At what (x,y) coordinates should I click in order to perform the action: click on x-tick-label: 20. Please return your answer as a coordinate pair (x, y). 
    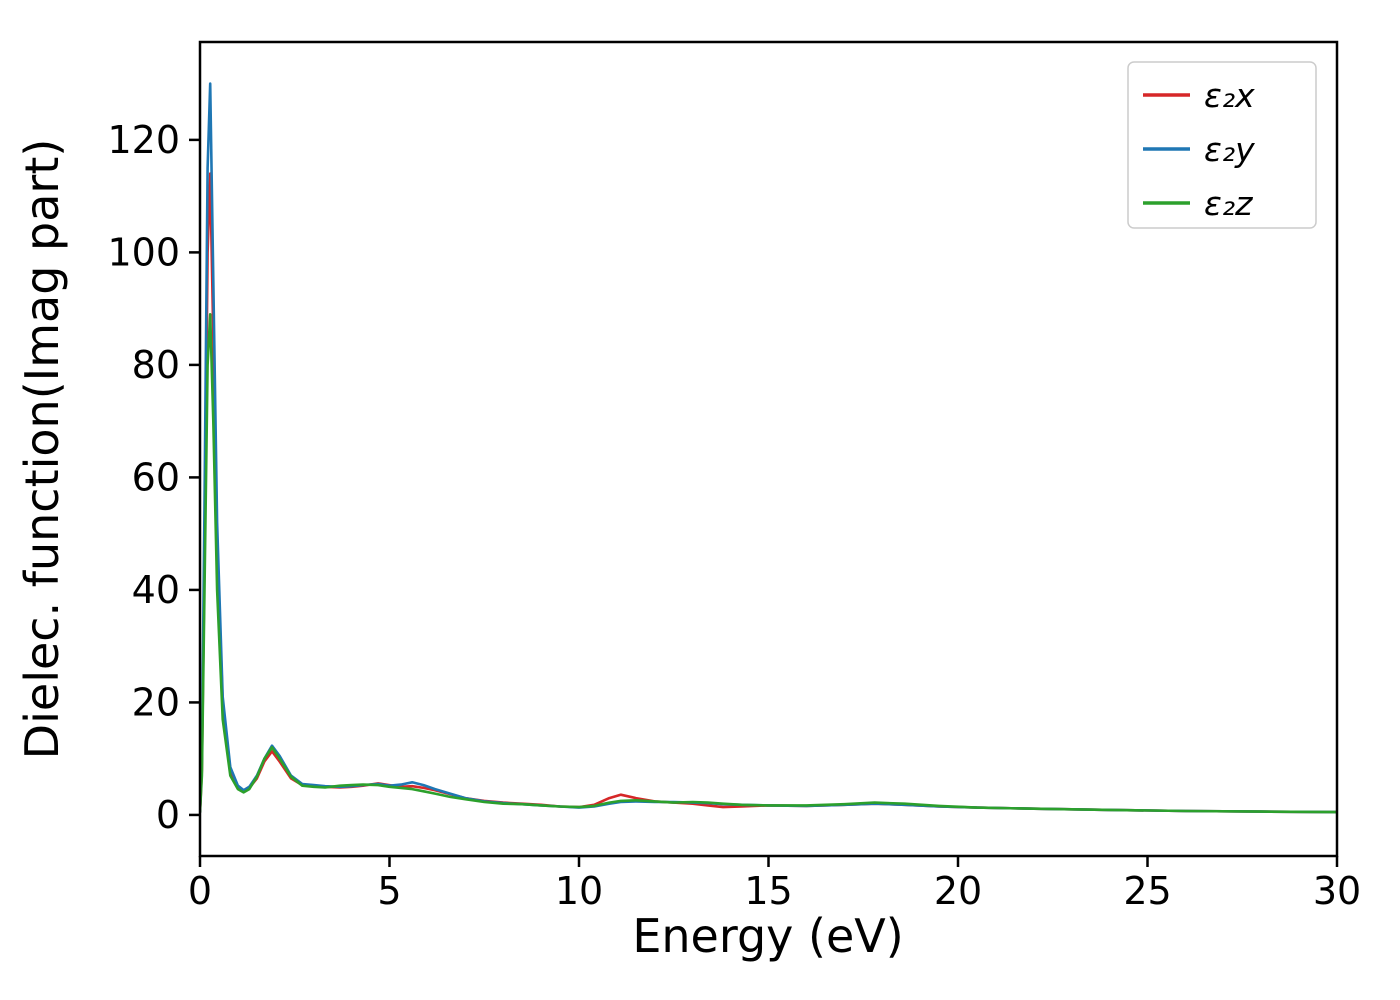
    Looking at the image, I should click on (958, 891).